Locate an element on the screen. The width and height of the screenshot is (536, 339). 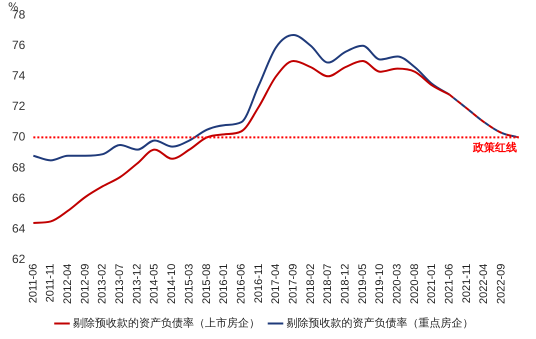
x-tick-label: 2016-11 is located at coordinates (258, 284).